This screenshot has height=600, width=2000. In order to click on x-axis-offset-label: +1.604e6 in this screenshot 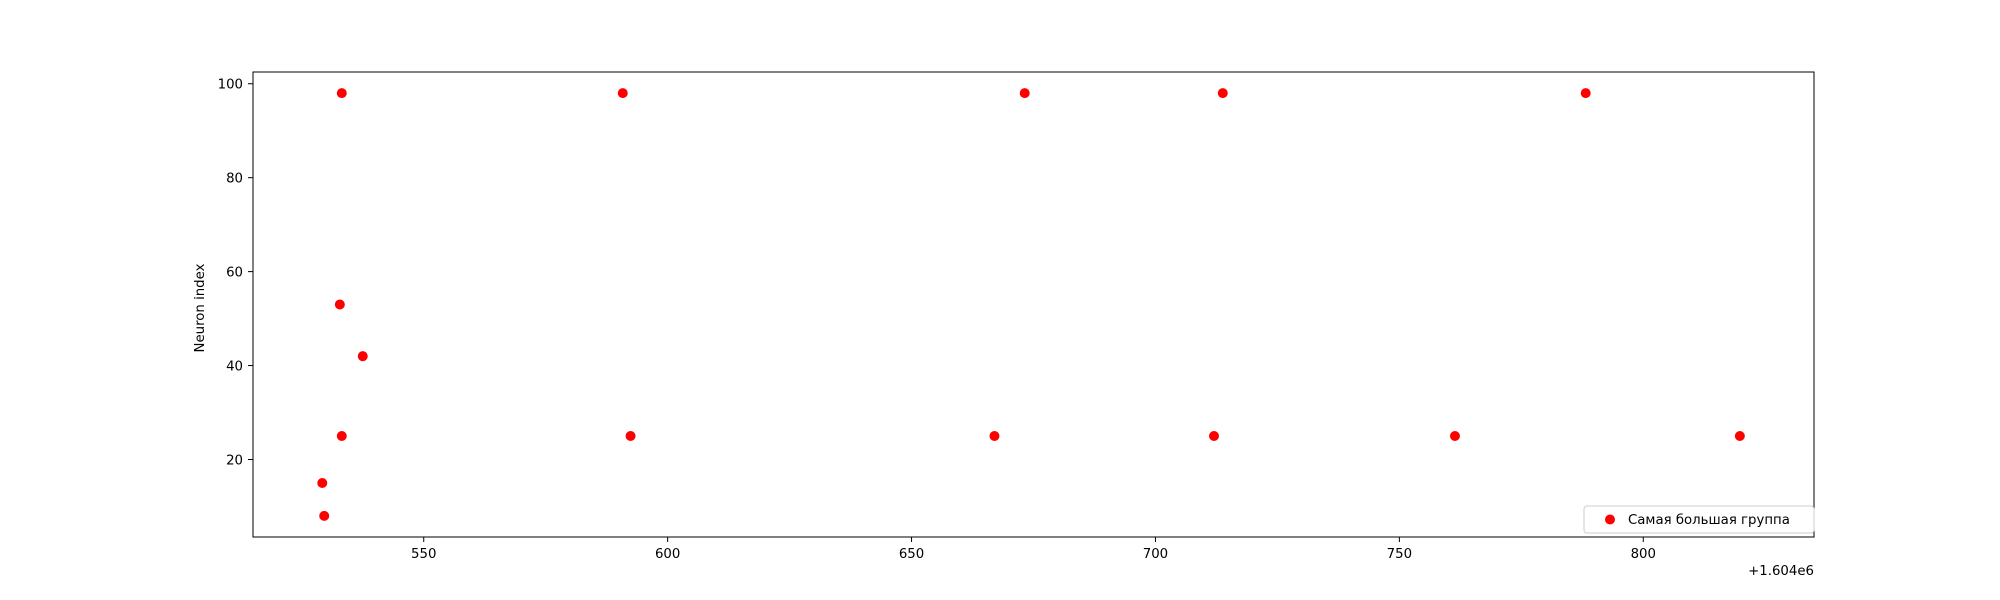, I will do `click(1781, 571)`.